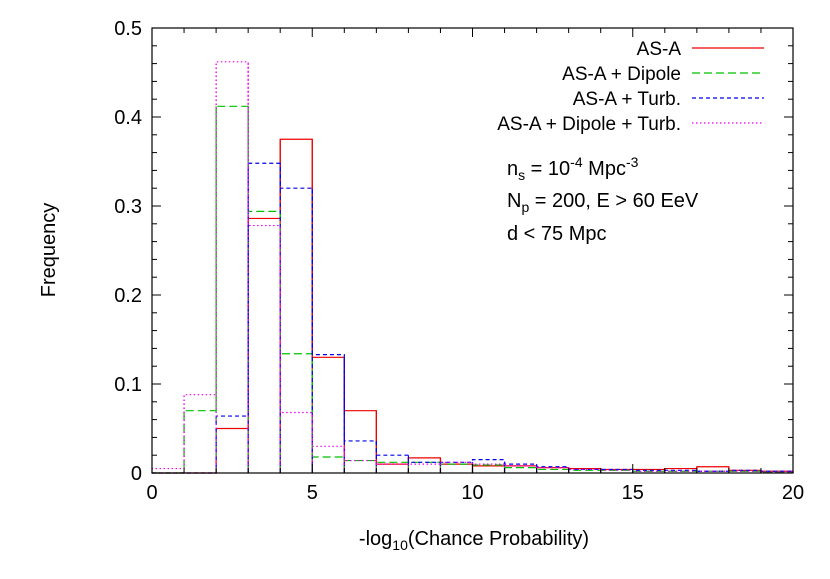 This screenshot has height=579, width=830. Describe the element at coordinates (49, 250) in the screenshot. I see `y-axis-label: Frequency` at that location.